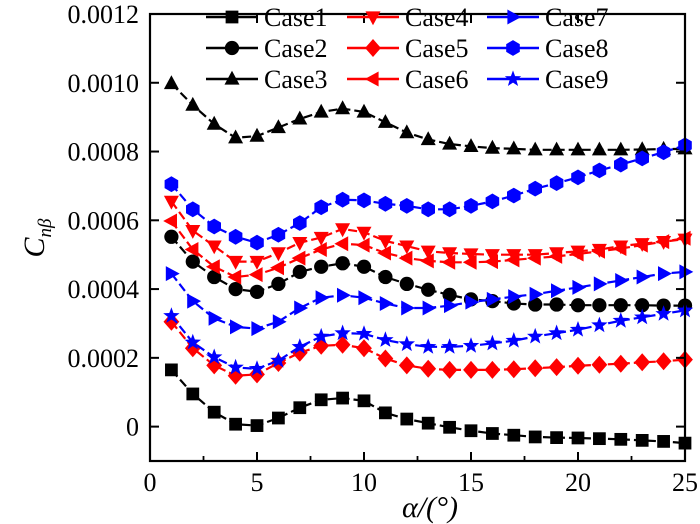  What do you see at coordinates (104, 289) in the screenshot?
I see `y-tick-label: 0.0004` at bounding box center [104, 289].